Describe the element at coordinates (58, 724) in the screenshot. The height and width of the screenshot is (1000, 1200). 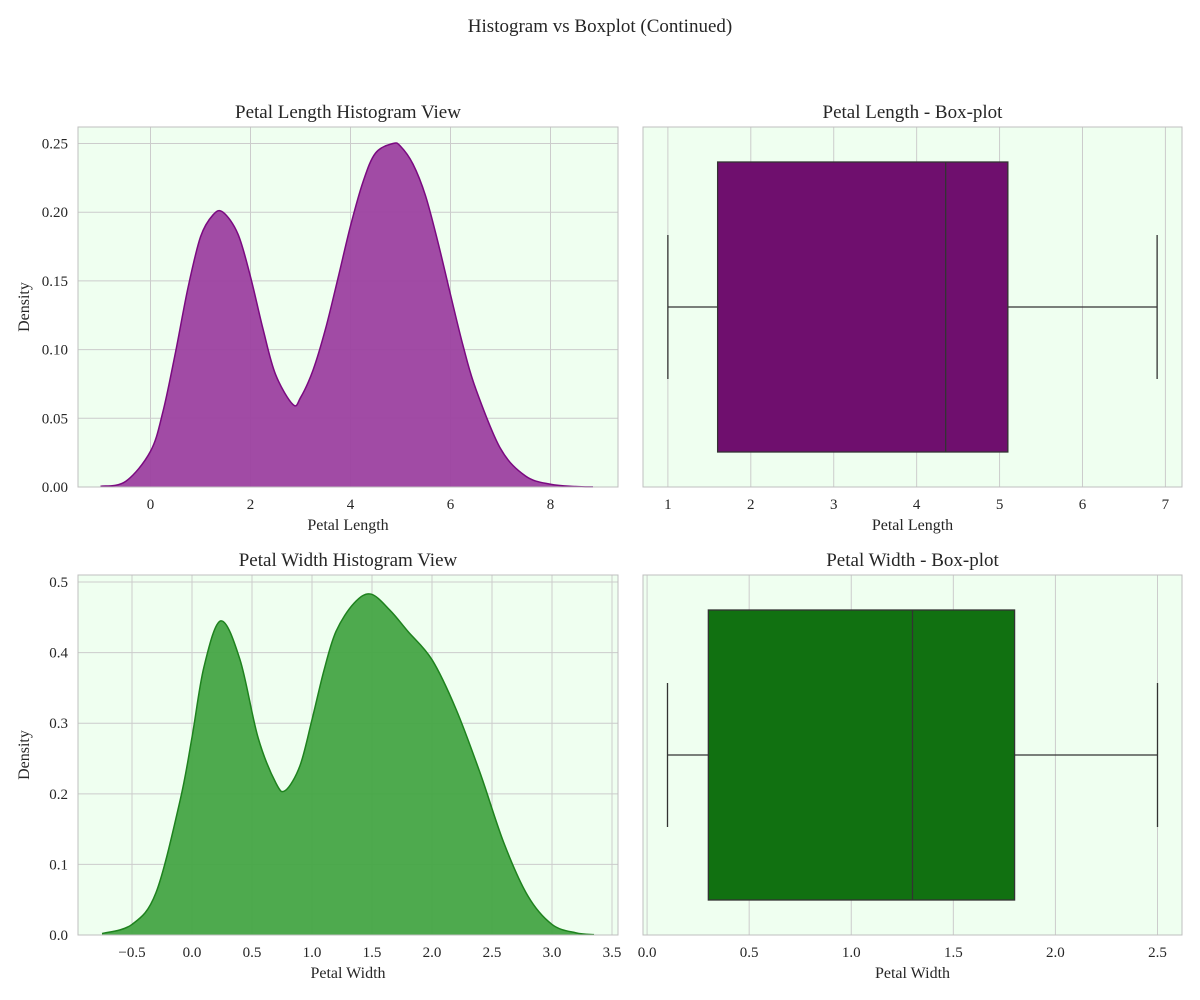
I see `y-tick-label: 0.3` at that location.